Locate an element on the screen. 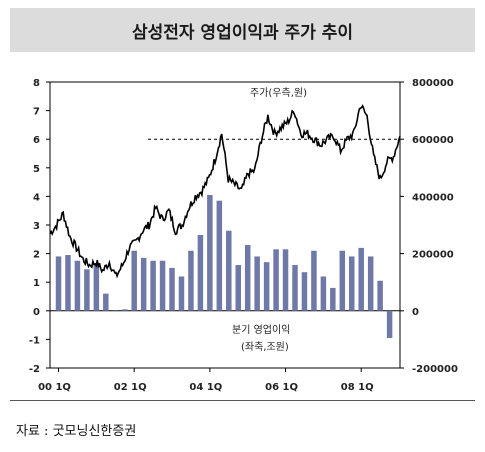 This screenshot has width=485, height=452. x-tick-label: 08 1Q is located at coordinates (357, 387).